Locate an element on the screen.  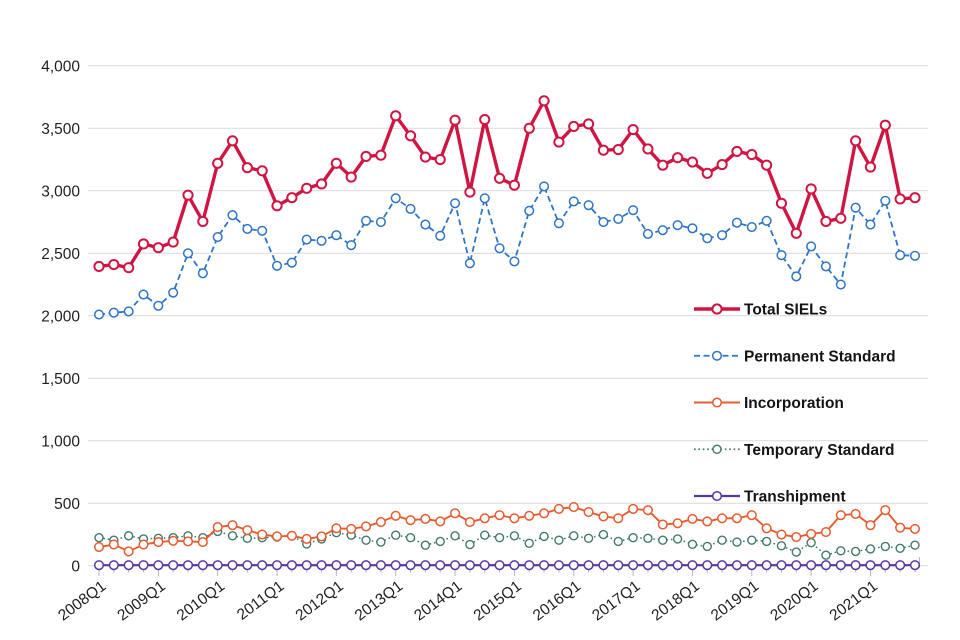
legend-marker-sample is located at coordinates (717, 355).